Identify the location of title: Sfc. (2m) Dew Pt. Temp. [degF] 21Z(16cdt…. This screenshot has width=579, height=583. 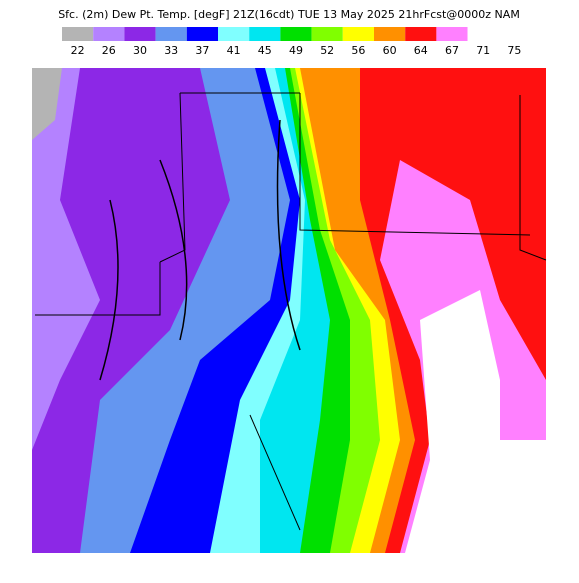
(289, 14).